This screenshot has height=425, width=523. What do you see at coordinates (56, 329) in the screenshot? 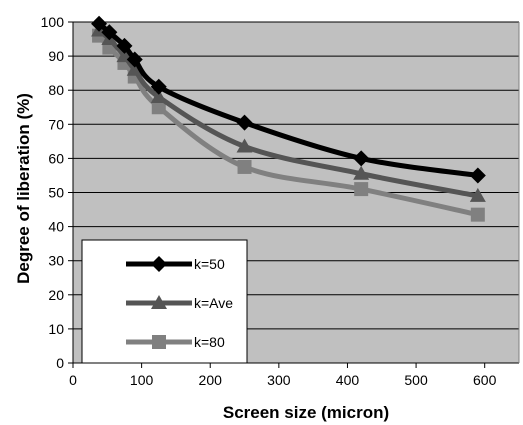
I see `y-tick-label: 10` at bounding box center [56, 329].